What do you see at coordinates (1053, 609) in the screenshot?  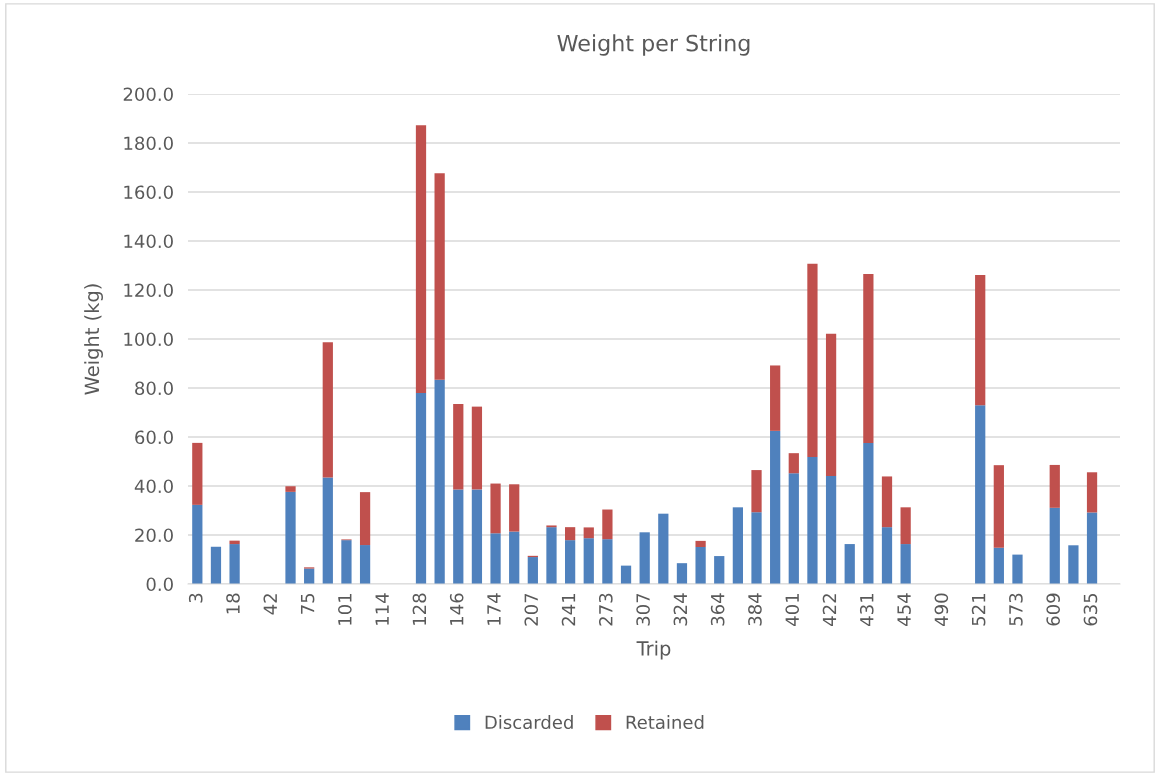 I see `x-tick-label: 609` at bounding box center [1053, 609].